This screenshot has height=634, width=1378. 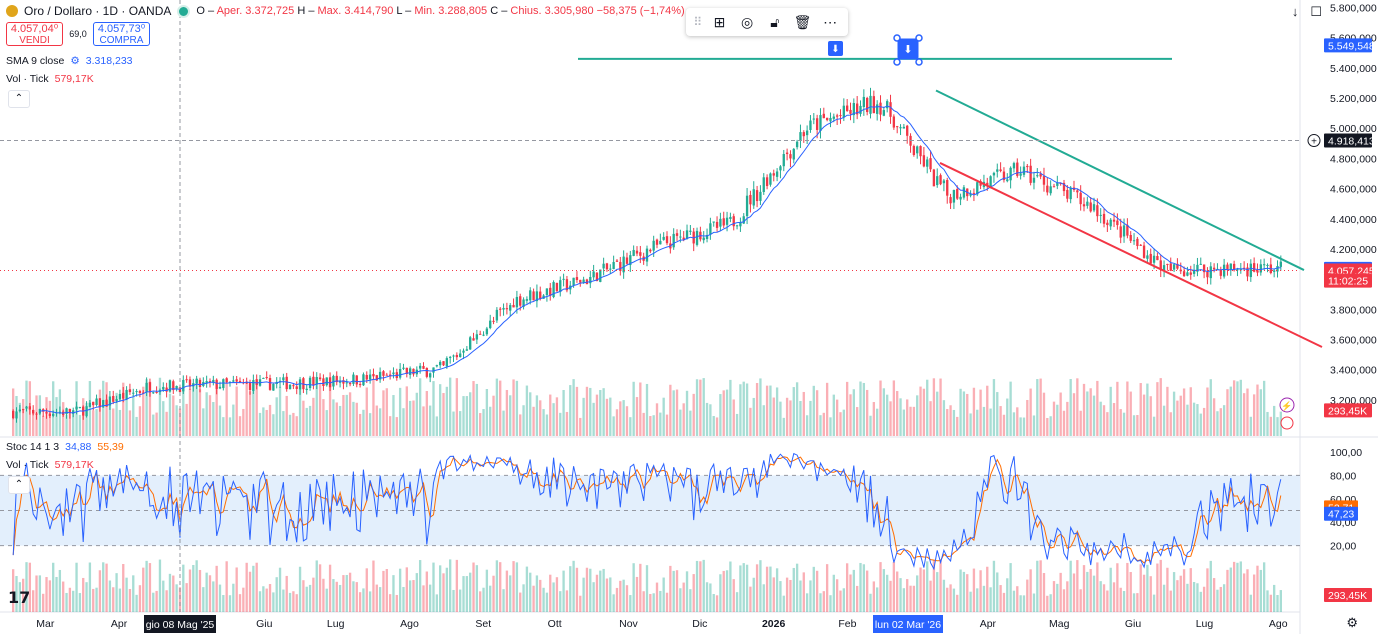 What do you see at coordinates (775, 21) in the screenshot?
I see `lock-icon: 🔓︎` at bounding box center [775, 21].